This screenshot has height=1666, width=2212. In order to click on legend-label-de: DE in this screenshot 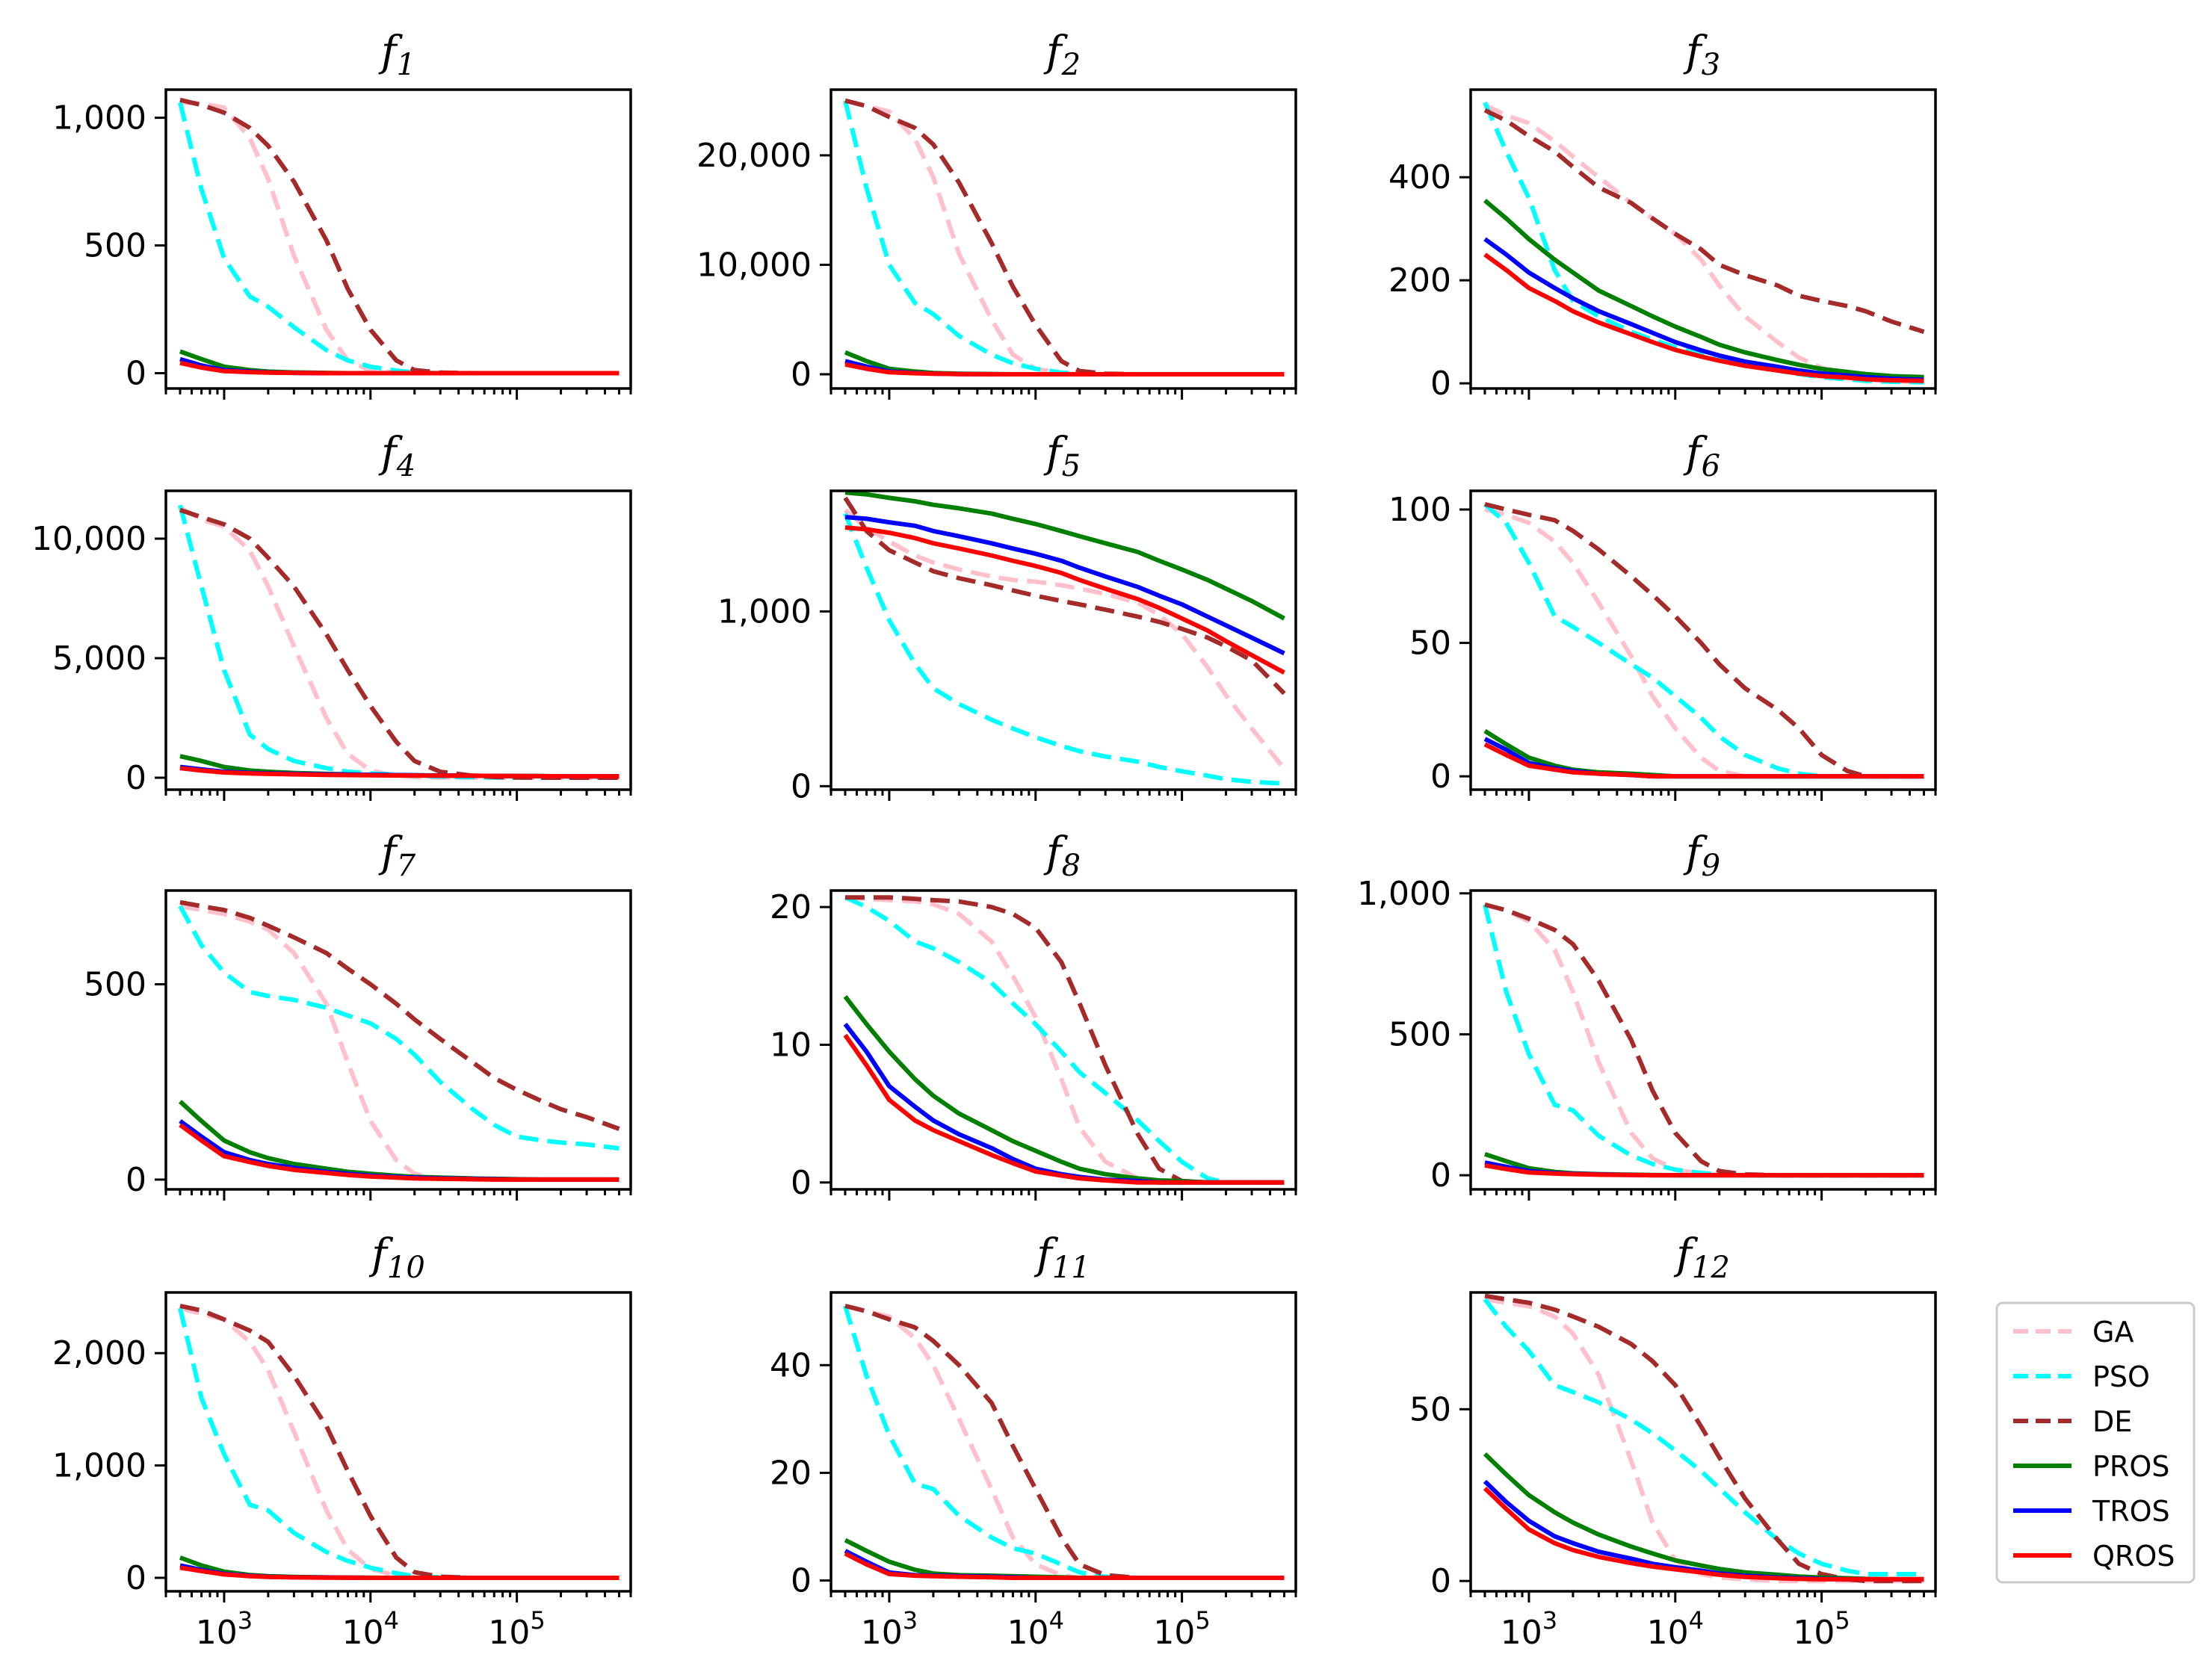, I will do `click(2112, 1421)`.